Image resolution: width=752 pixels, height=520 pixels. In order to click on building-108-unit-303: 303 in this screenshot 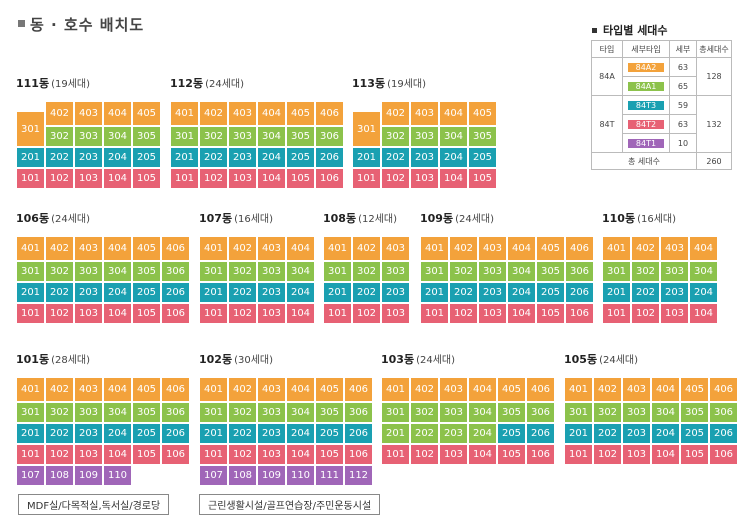, I will do `click(395, 271)`.